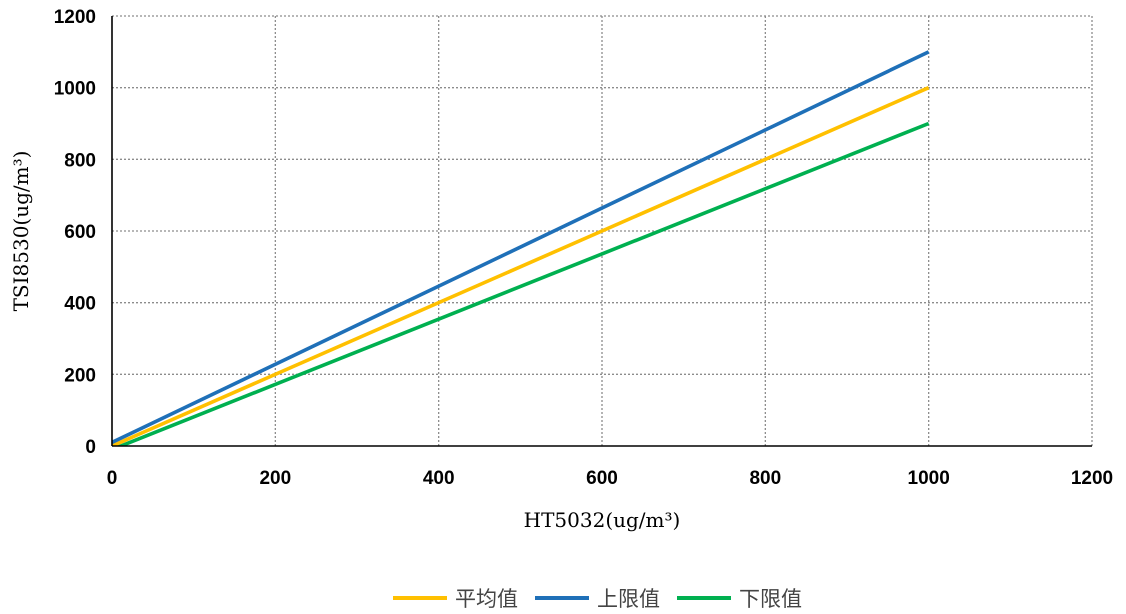 The image size is (1126, 614). I want to click on x-tick-label: 600, so click(602, 478).